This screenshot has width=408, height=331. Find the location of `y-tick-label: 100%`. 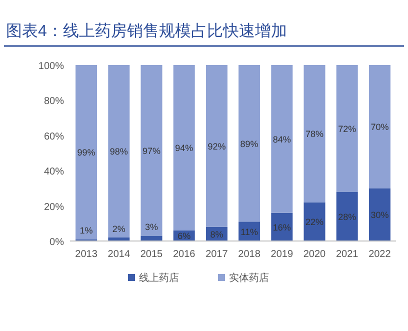

y-tick-label: 100% is located at coordinates (51, 66).